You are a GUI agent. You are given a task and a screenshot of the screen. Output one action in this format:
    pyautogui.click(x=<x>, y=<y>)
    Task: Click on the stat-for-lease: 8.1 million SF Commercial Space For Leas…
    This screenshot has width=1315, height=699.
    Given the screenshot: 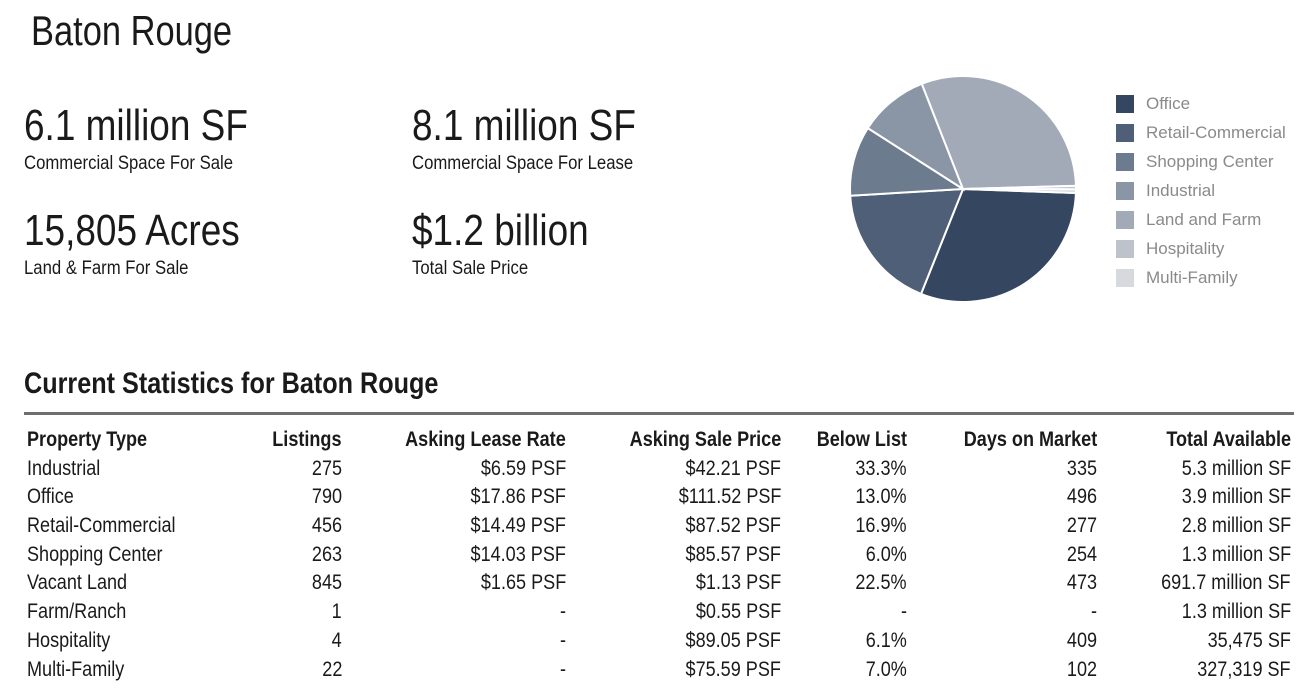 What is the action you would take?
    pyautogui.click(x=545, y=138)
    